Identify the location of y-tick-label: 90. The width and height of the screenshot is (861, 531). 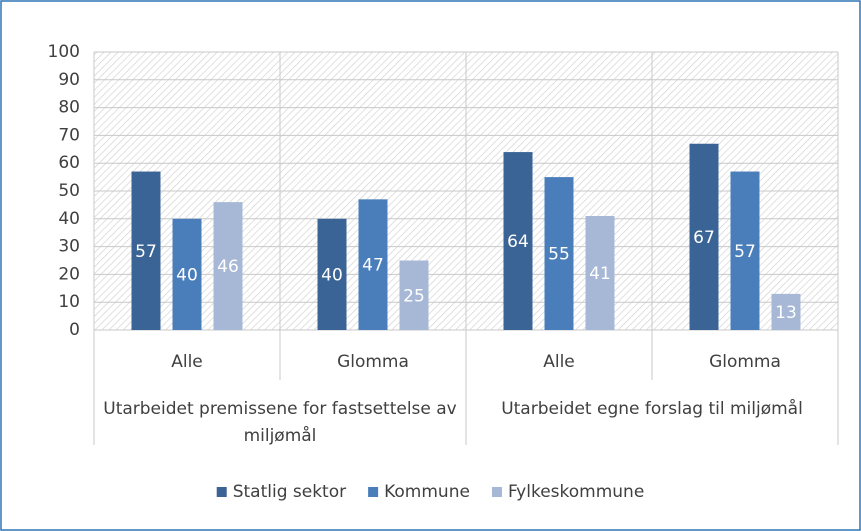
(69, 80).